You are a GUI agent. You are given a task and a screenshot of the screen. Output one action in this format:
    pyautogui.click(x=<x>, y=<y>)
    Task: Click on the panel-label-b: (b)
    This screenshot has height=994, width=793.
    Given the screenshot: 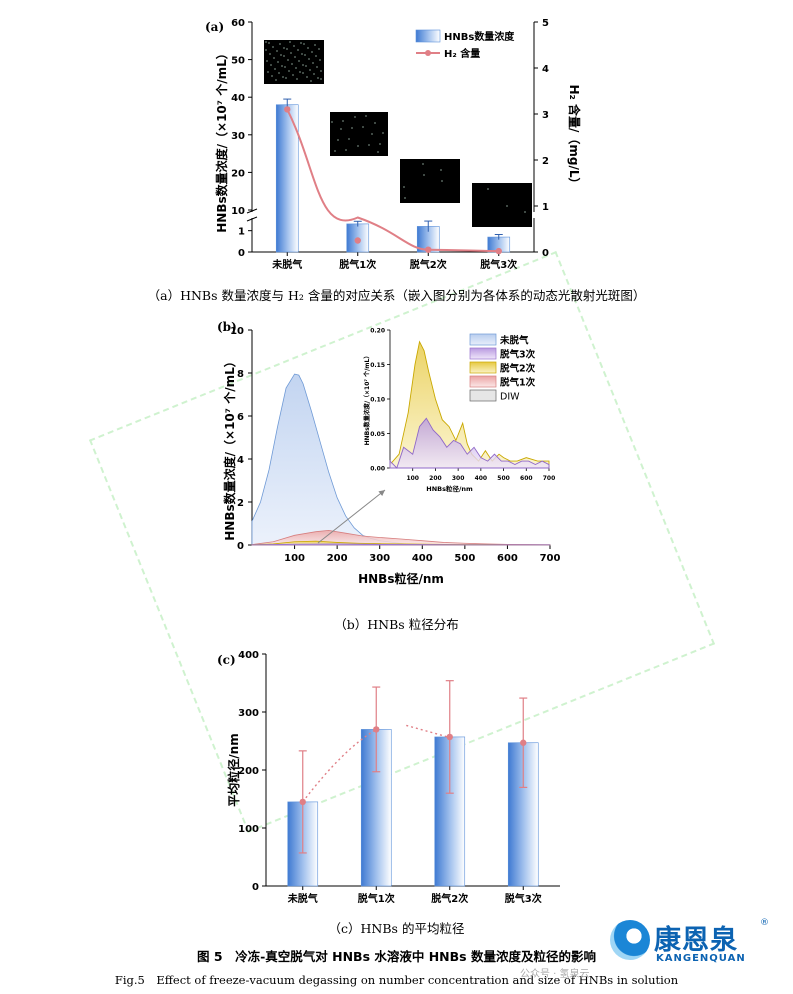 What is the action you would take?
    pyautogui.click(x=227, y=327)
    